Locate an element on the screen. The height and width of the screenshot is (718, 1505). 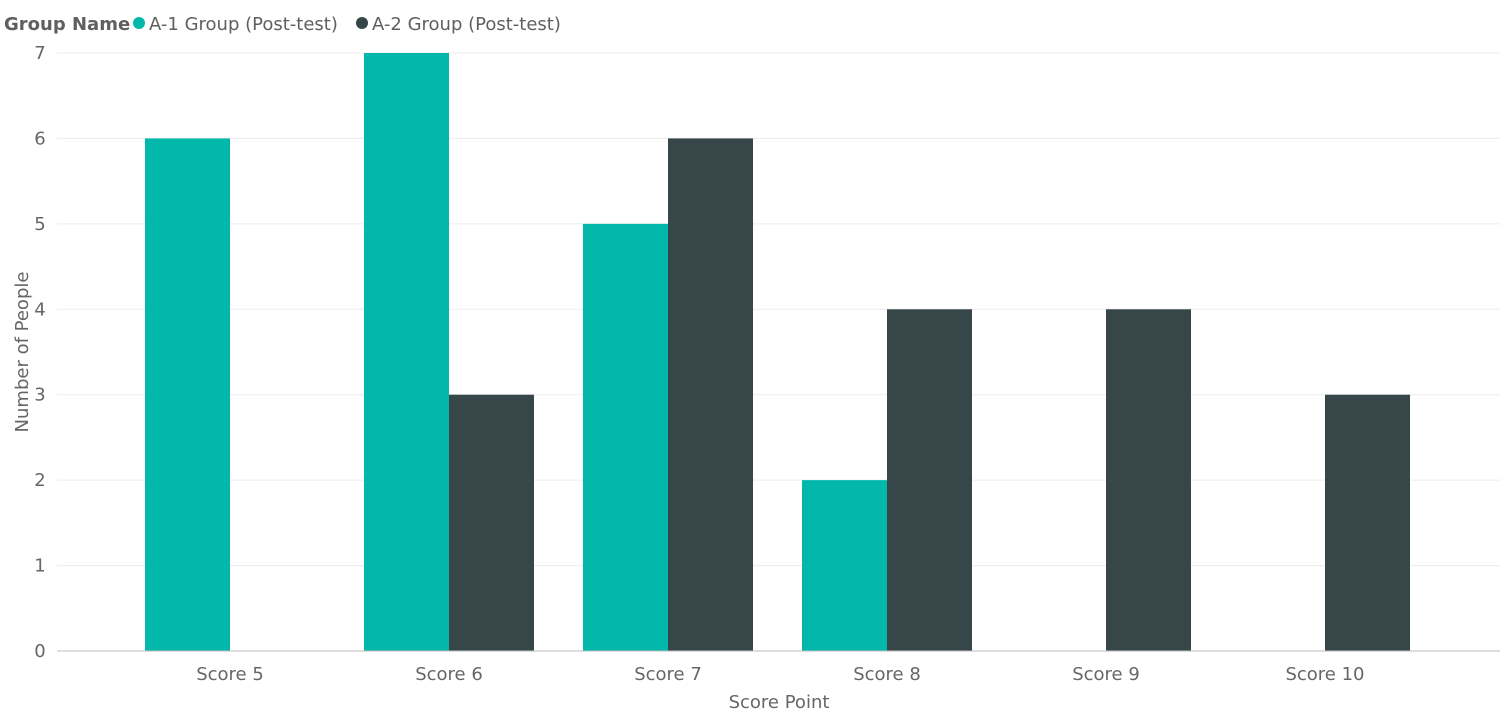
legend-label-a2: A-2 Group (Post-test) is located at coordinates (466, 24).